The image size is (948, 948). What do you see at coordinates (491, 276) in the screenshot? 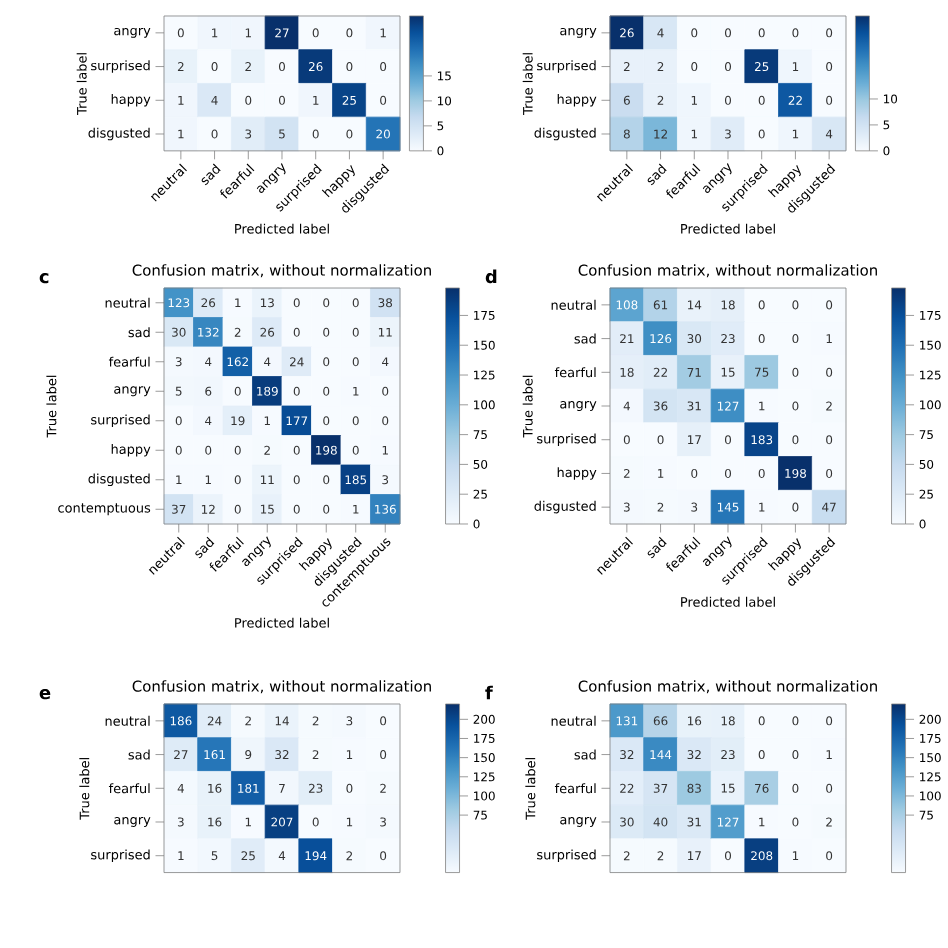
I see `text: d` at bounding box center [491, 276].